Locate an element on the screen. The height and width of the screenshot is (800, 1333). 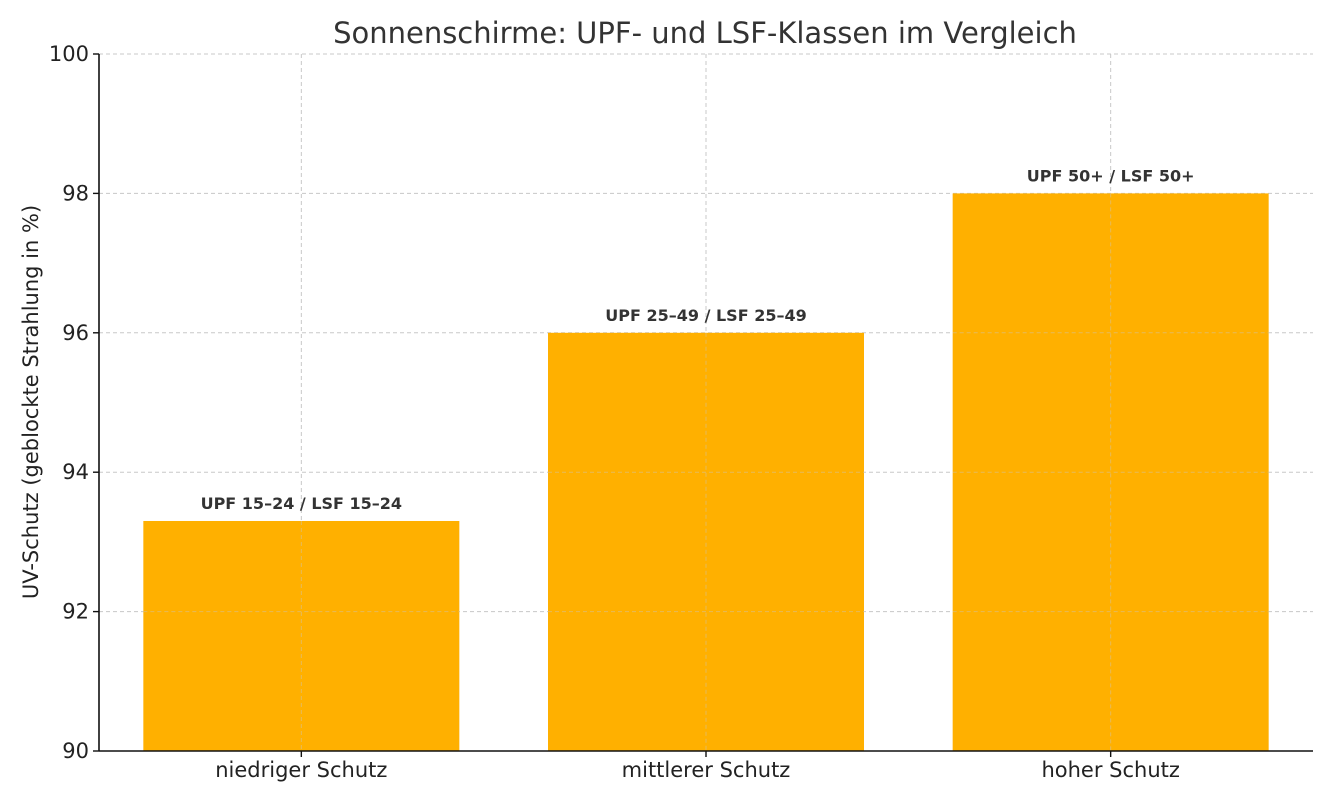
y-tick-label: 94 is located at coordinates (75, 472).